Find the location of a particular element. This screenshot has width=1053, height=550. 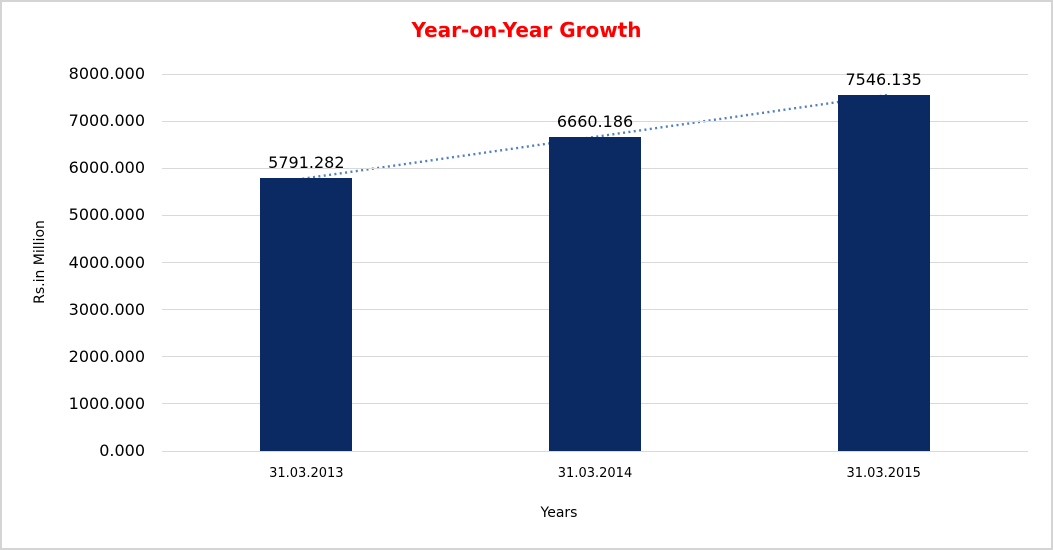

trendline is located at coordinates (595, 136).